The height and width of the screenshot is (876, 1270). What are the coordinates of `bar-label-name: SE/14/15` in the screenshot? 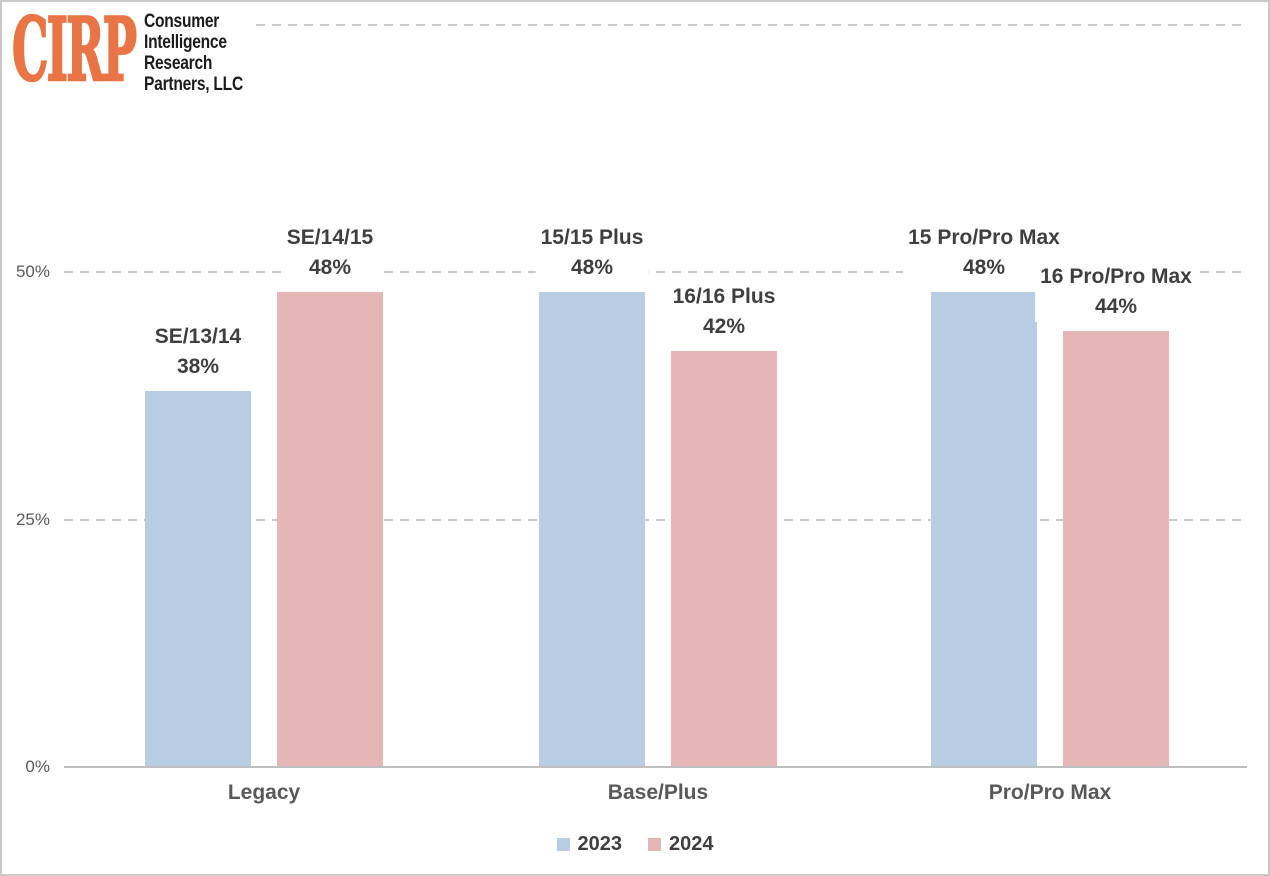 It's located at (330, 237).